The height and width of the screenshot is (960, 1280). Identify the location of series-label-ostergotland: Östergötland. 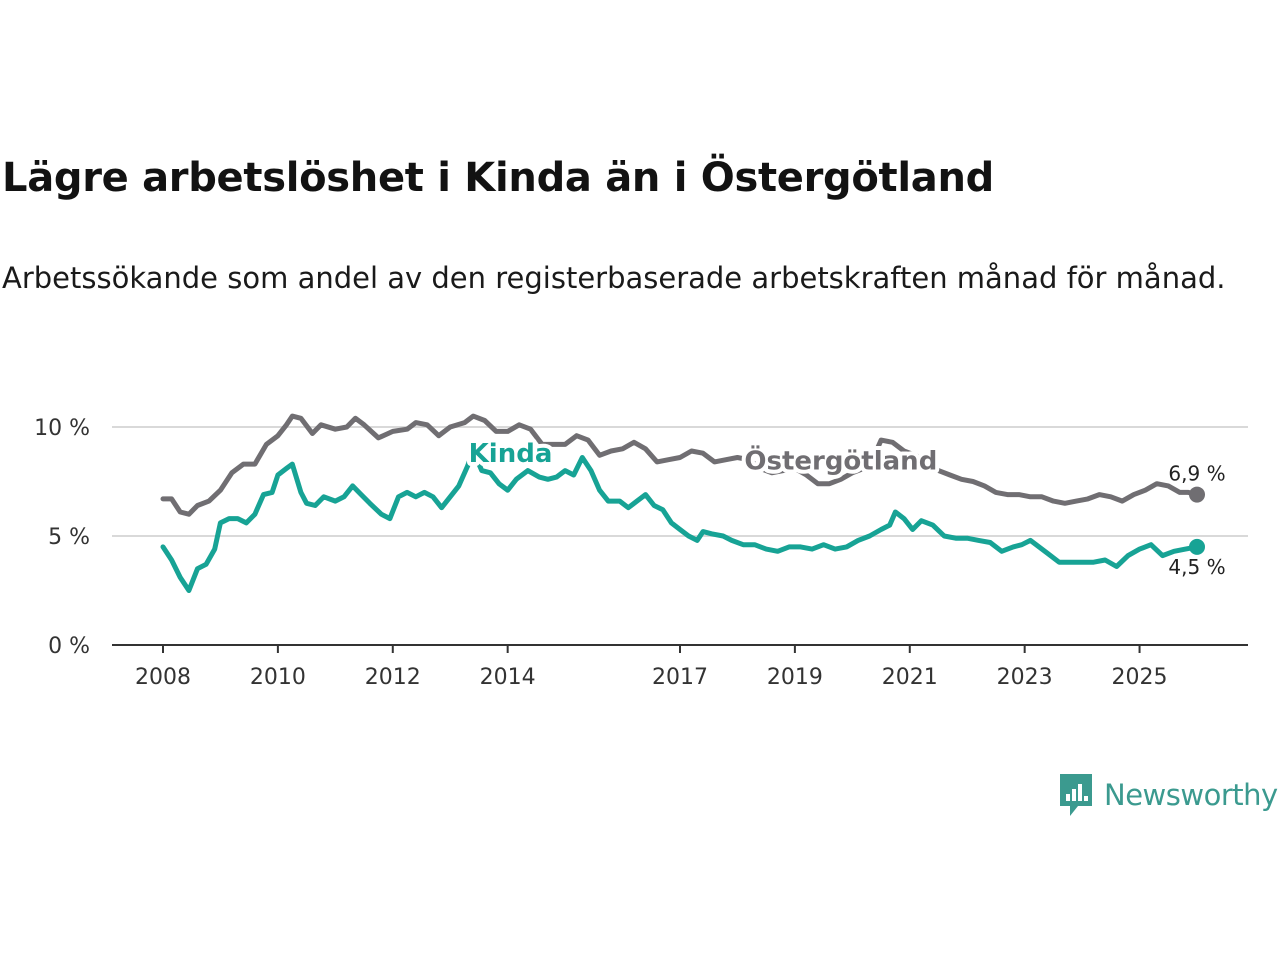
(840, 460).